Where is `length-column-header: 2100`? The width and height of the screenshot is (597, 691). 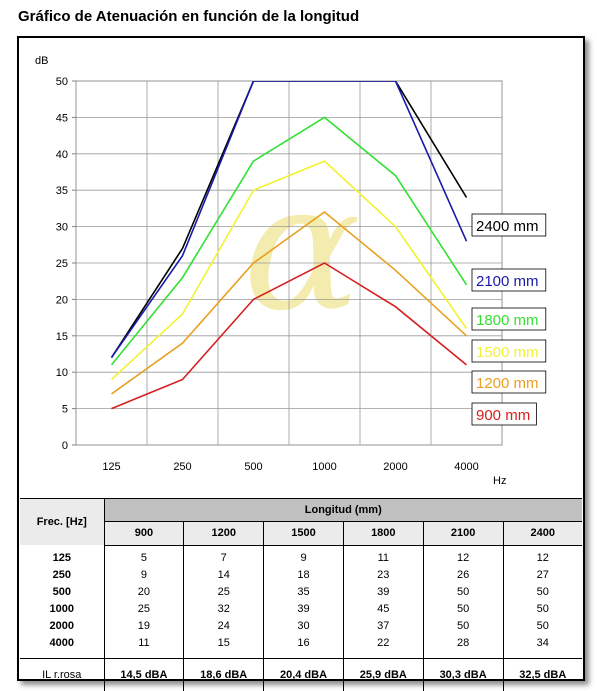
length-column-header: 2100 is located at coordinates (463, 533).